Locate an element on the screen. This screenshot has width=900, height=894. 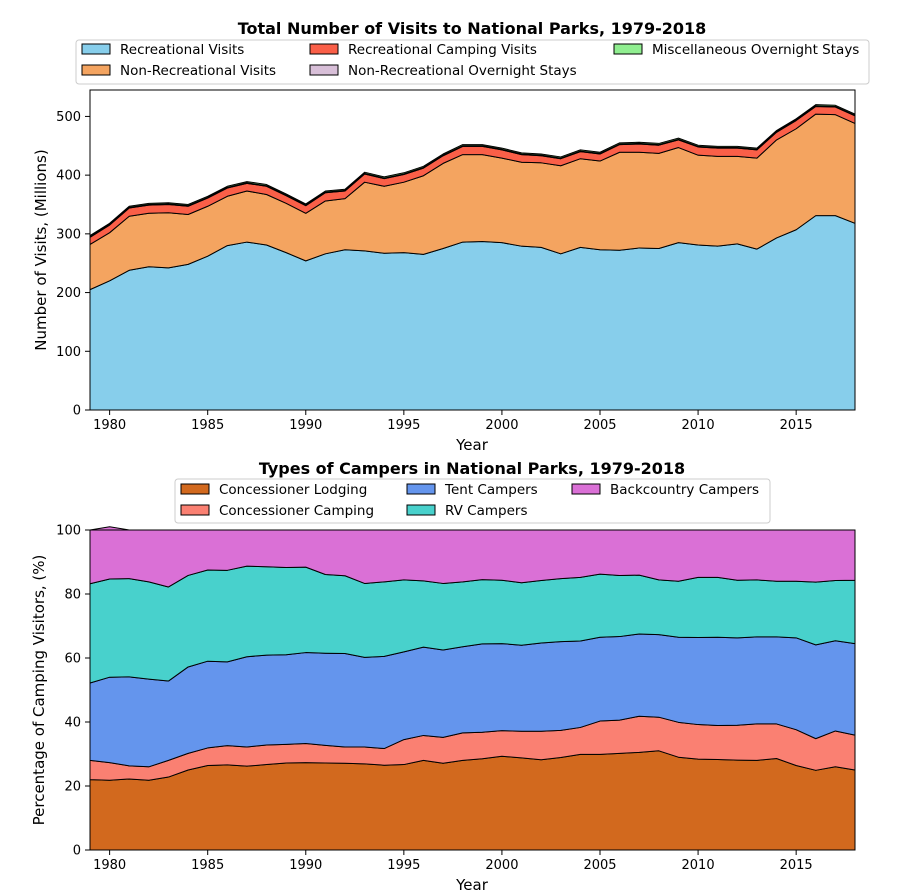
campers-y-tick-label: 20 is located at coordinates (72, 787).